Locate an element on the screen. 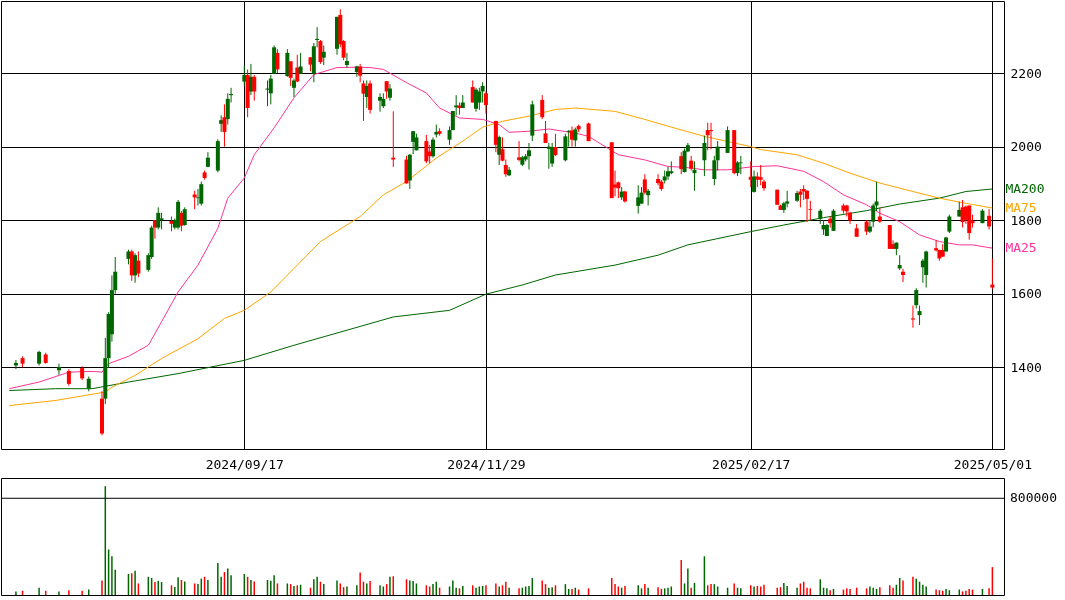  y-tick-label: 2200 is located at coordinates (1026, 73).